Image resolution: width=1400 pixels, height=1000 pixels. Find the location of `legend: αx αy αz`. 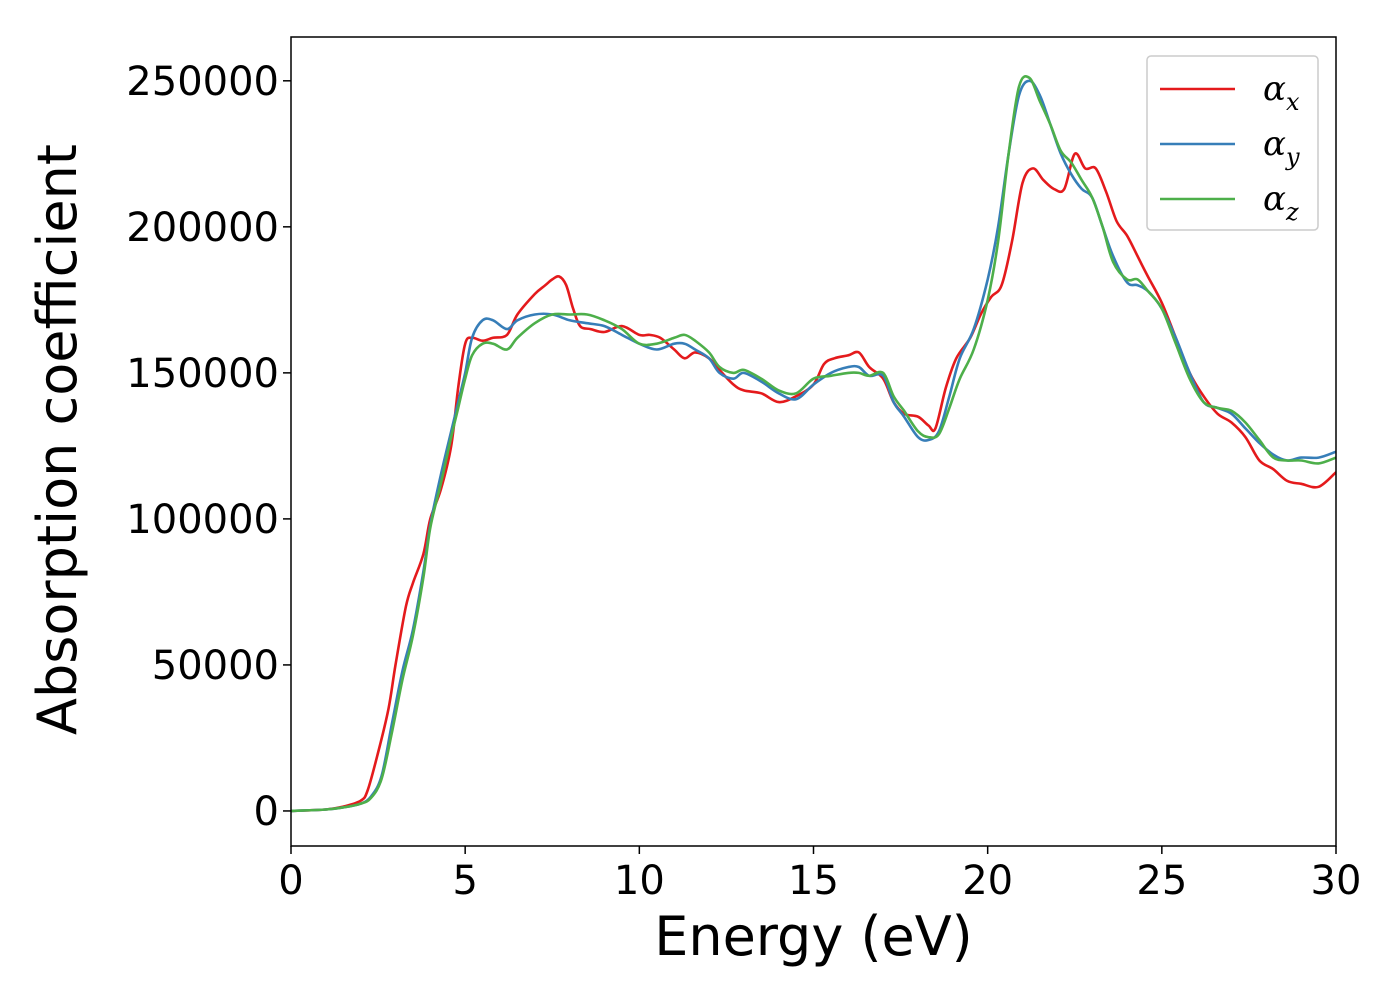

legend: αx αy αz is located at coordinates (1232, 143).